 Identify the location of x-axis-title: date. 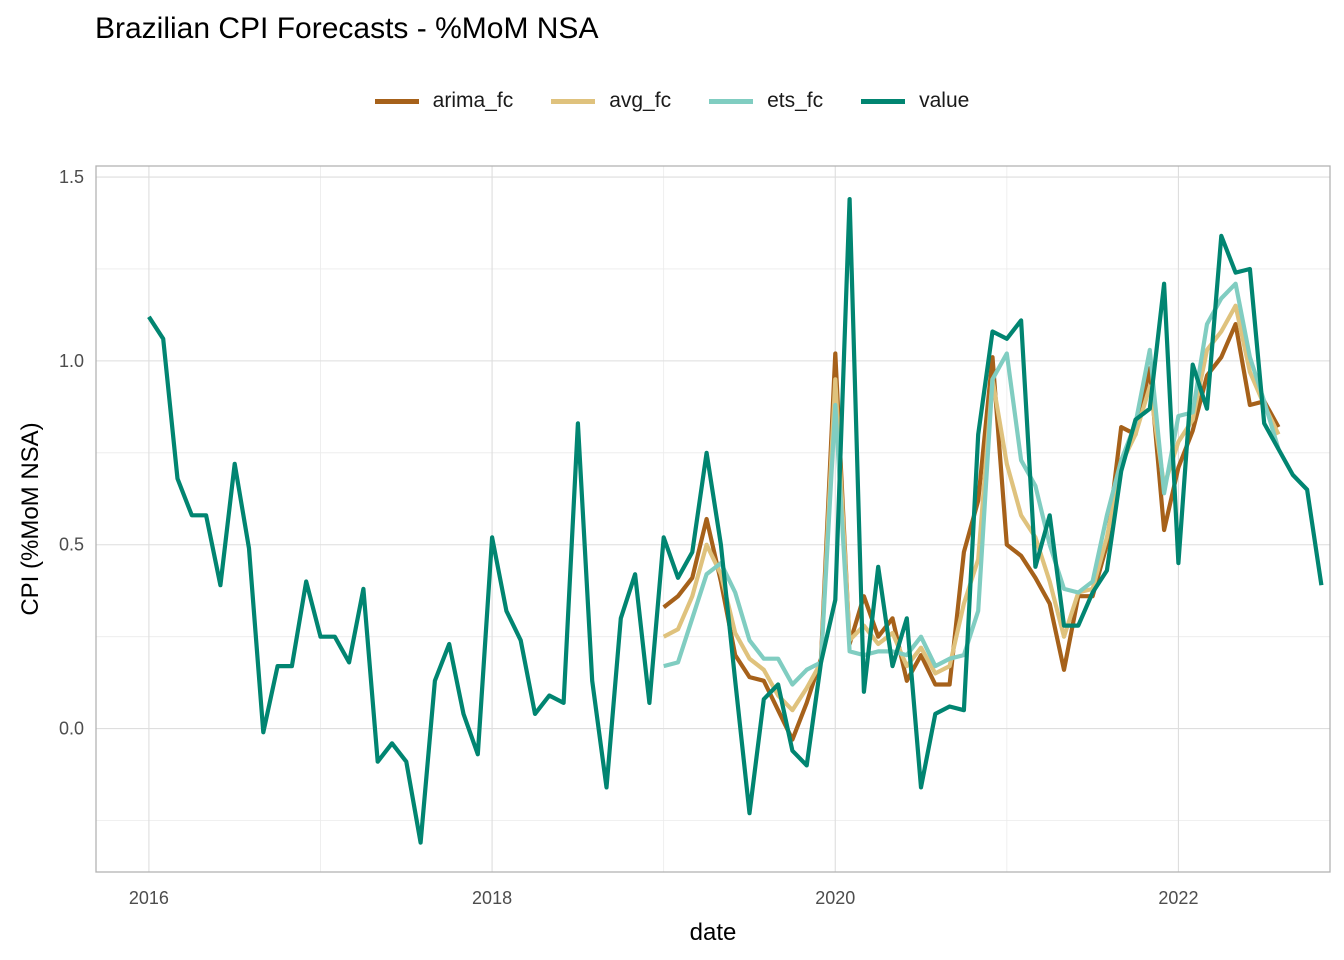
(713, 932).